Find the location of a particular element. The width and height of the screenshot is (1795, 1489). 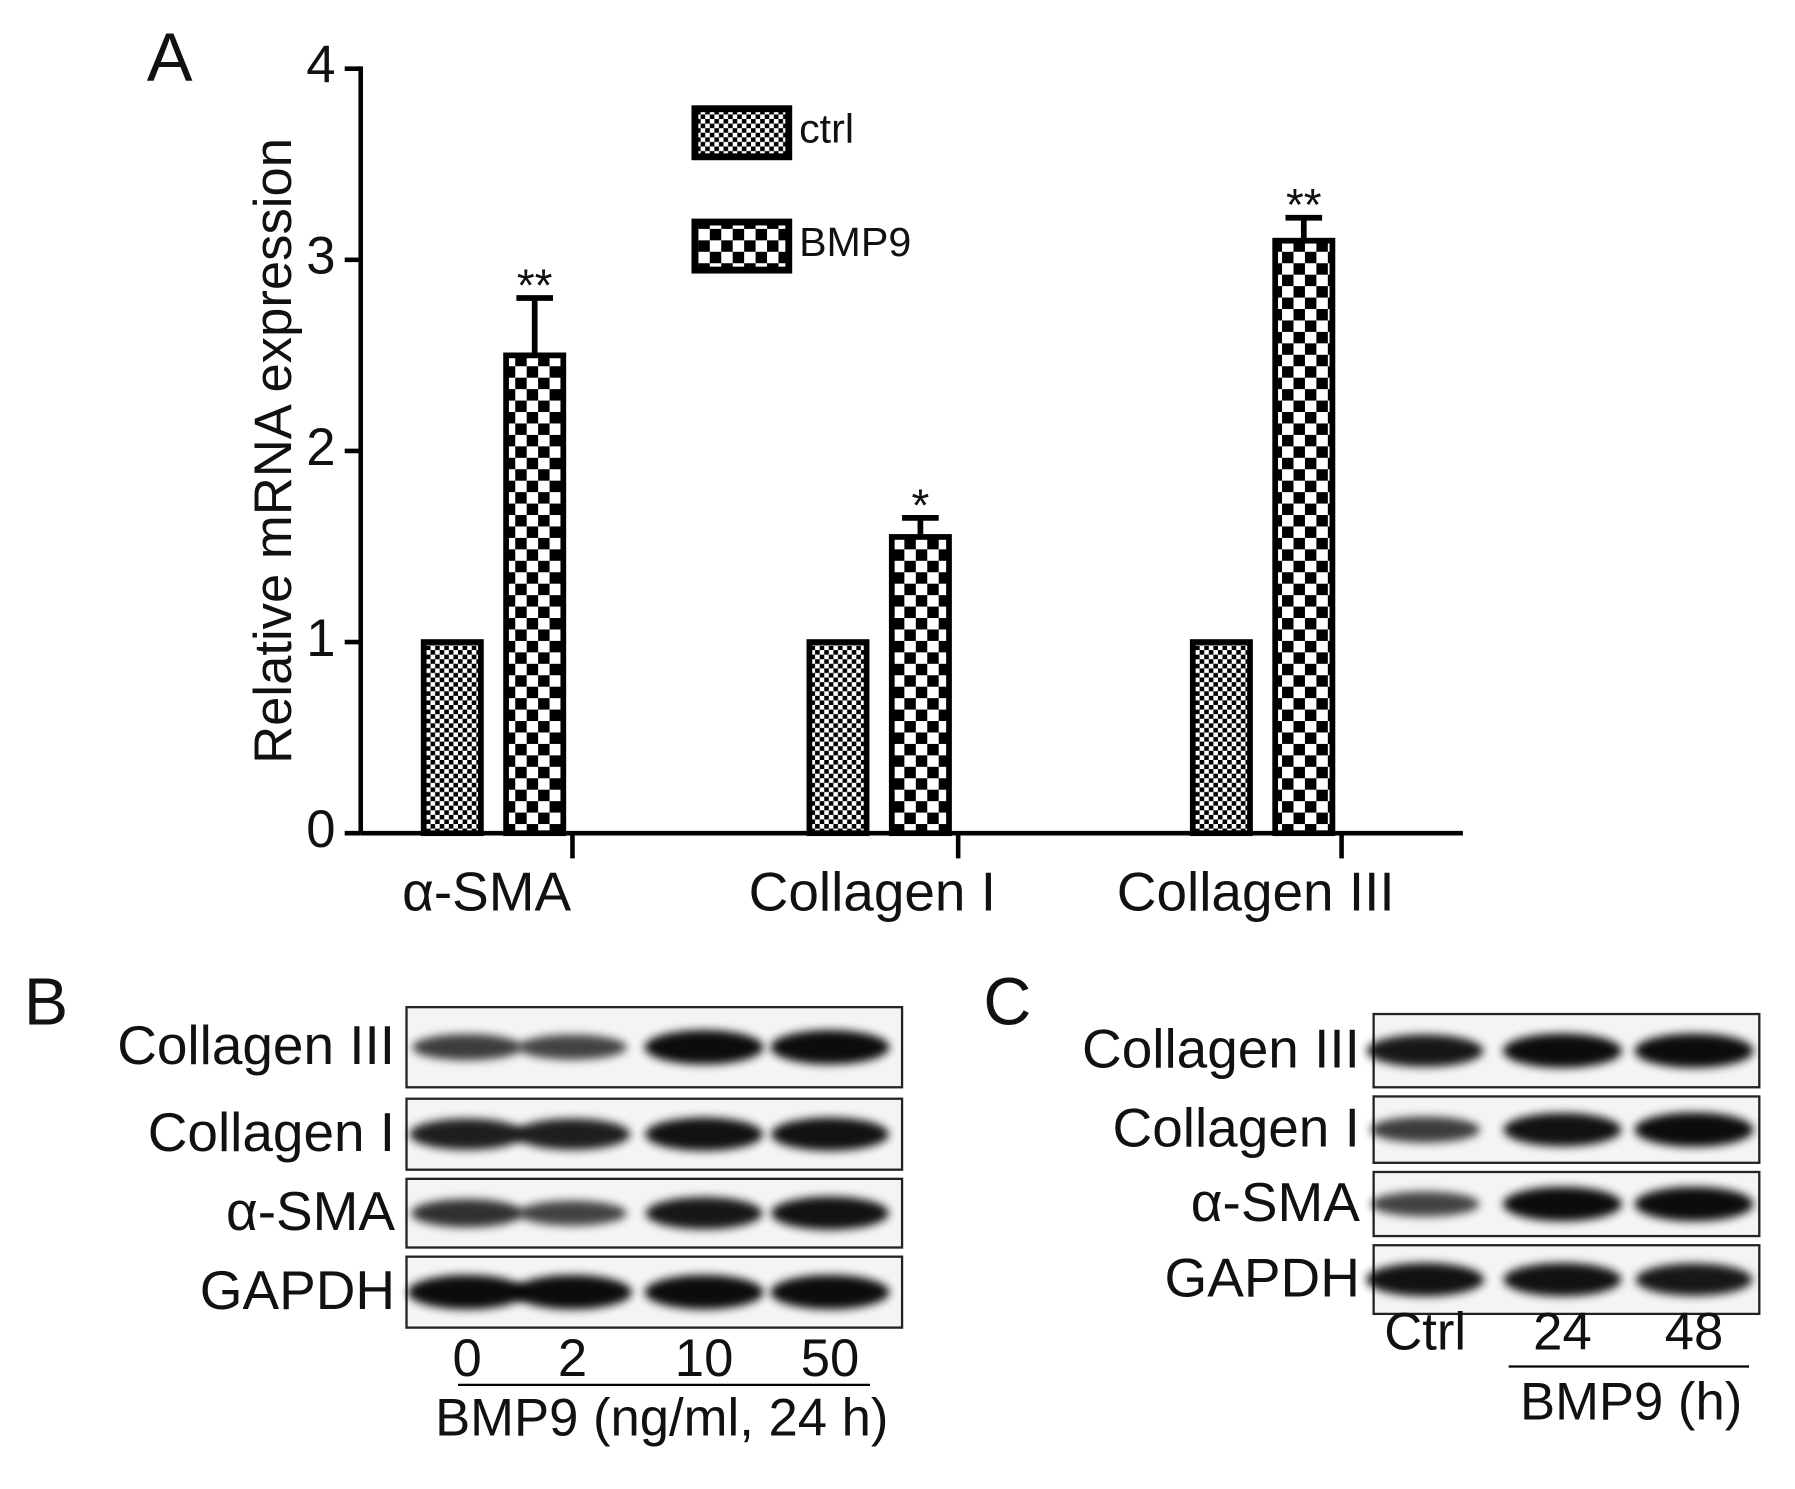

lane-label: 24 is located at coordinates (1562, 1332).